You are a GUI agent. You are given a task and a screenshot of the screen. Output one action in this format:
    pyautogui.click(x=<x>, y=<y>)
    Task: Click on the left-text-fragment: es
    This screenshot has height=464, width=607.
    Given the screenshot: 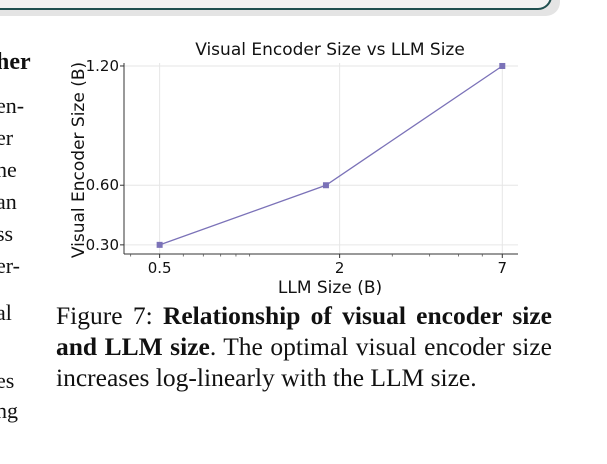 What is the action you would take?
    pyautogui.click(x=7, y=380)
    